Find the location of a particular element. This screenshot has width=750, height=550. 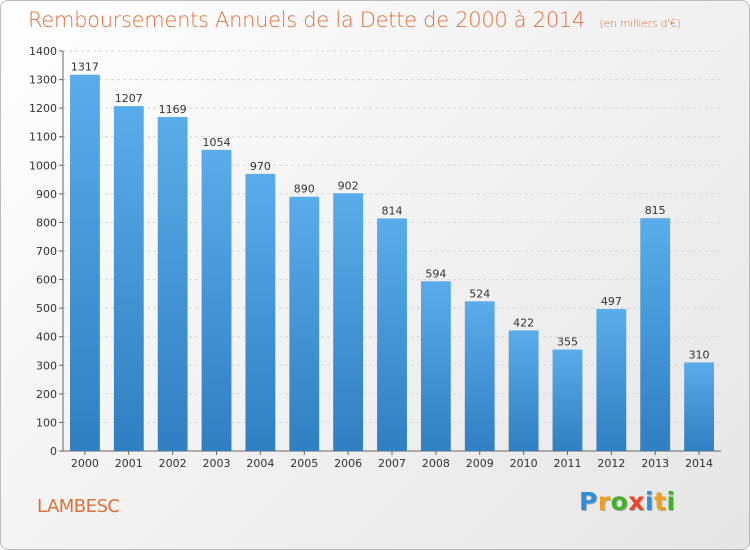

y-tick-label: 800 is located at coordinates (46, 222).